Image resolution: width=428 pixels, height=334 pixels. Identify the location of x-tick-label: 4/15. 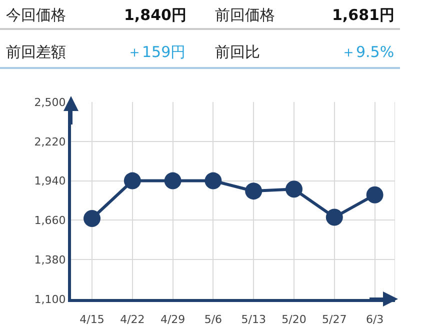
(92, 319).